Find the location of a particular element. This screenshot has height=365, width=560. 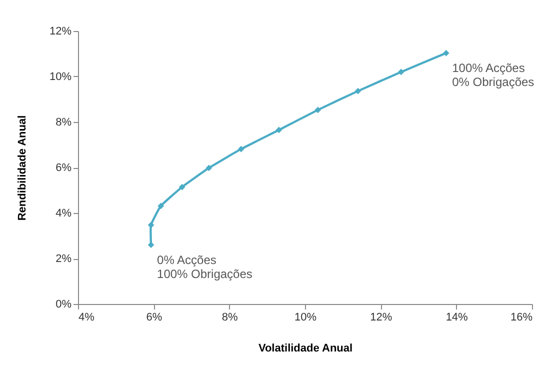

x-tick-label: 4% is located at coordinates (86, 318).